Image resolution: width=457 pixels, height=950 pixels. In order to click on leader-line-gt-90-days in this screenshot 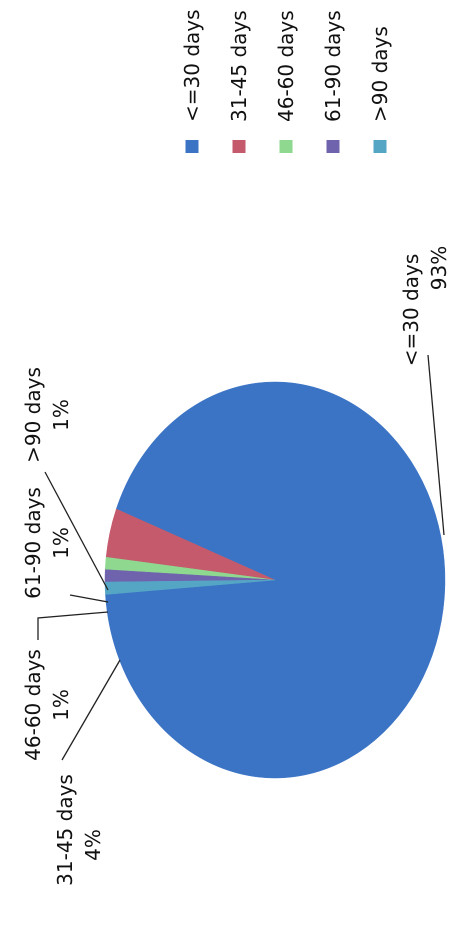, I will do `click(76, 531)`.